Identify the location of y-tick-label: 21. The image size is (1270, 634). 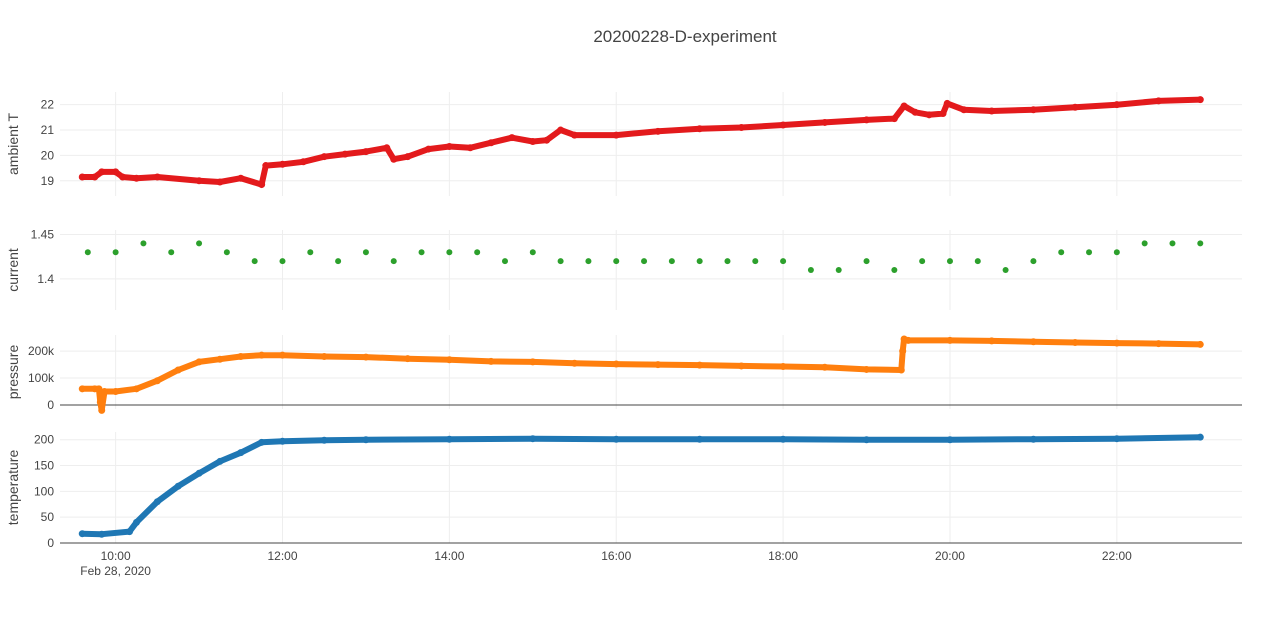
(48, 130).